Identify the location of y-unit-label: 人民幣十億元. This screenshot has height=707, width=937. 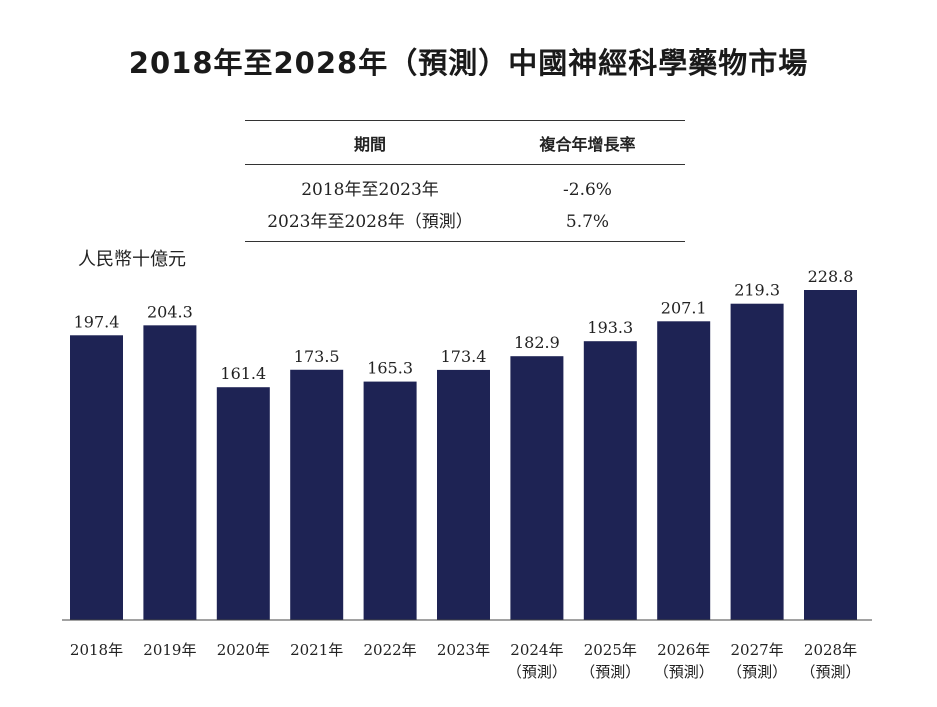
(132, 259).